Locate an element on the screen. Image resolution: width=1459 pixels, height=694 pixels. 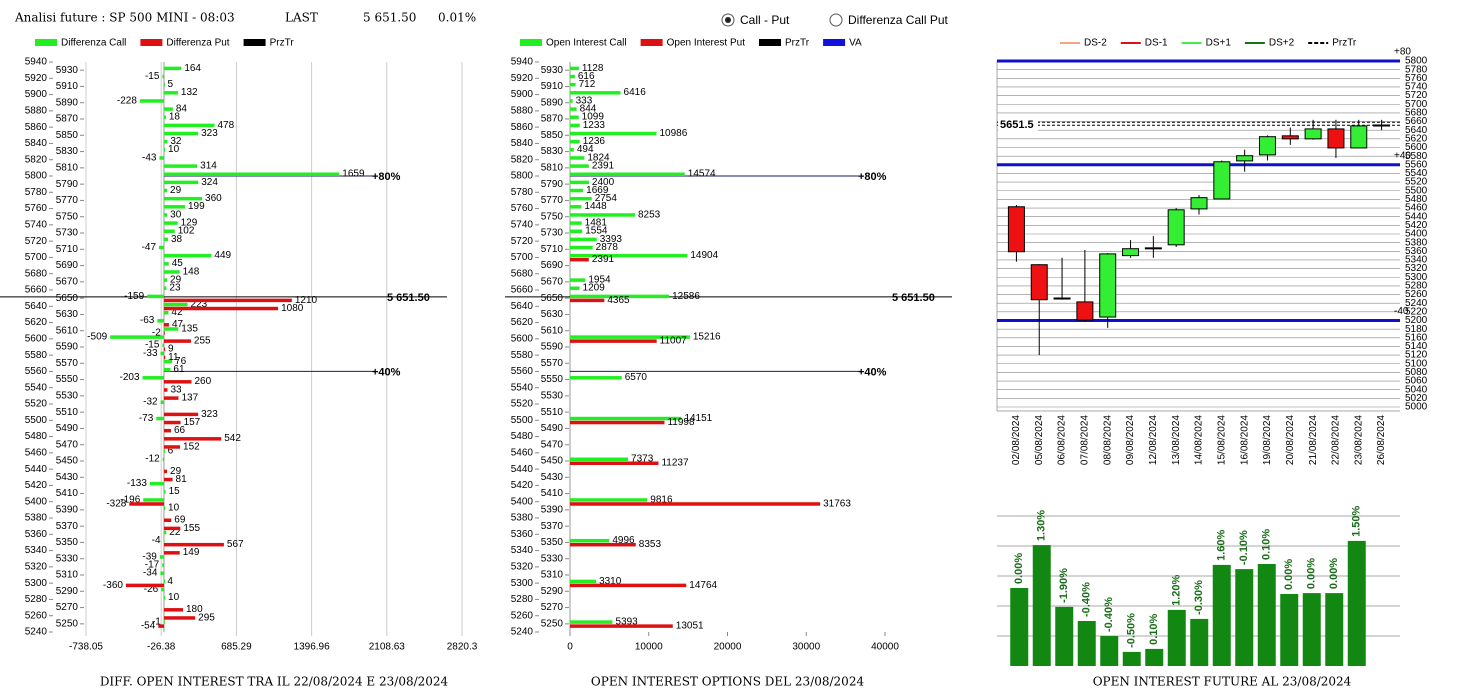
value-label: 314 is located at coordinates (208, 165).